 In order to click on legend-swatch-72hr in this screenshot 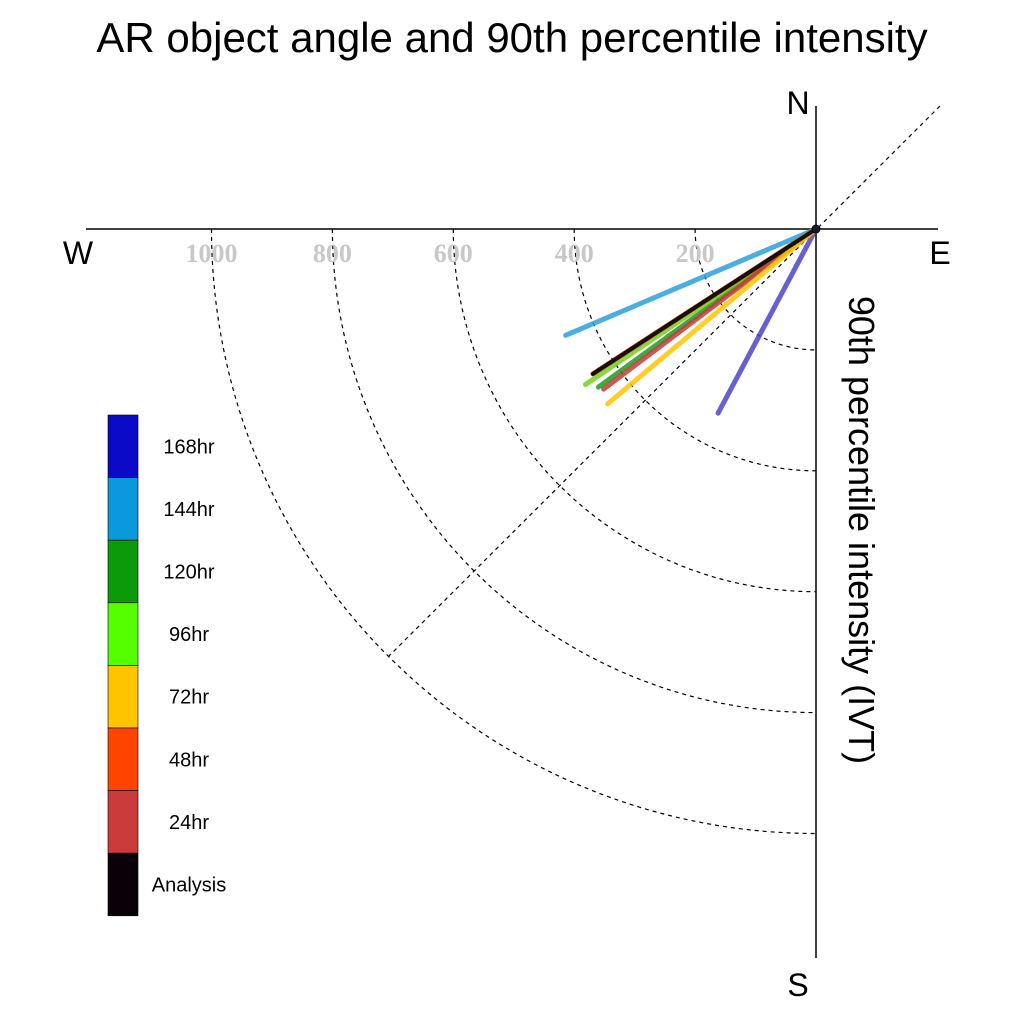, I will do `click(123, 697)`.